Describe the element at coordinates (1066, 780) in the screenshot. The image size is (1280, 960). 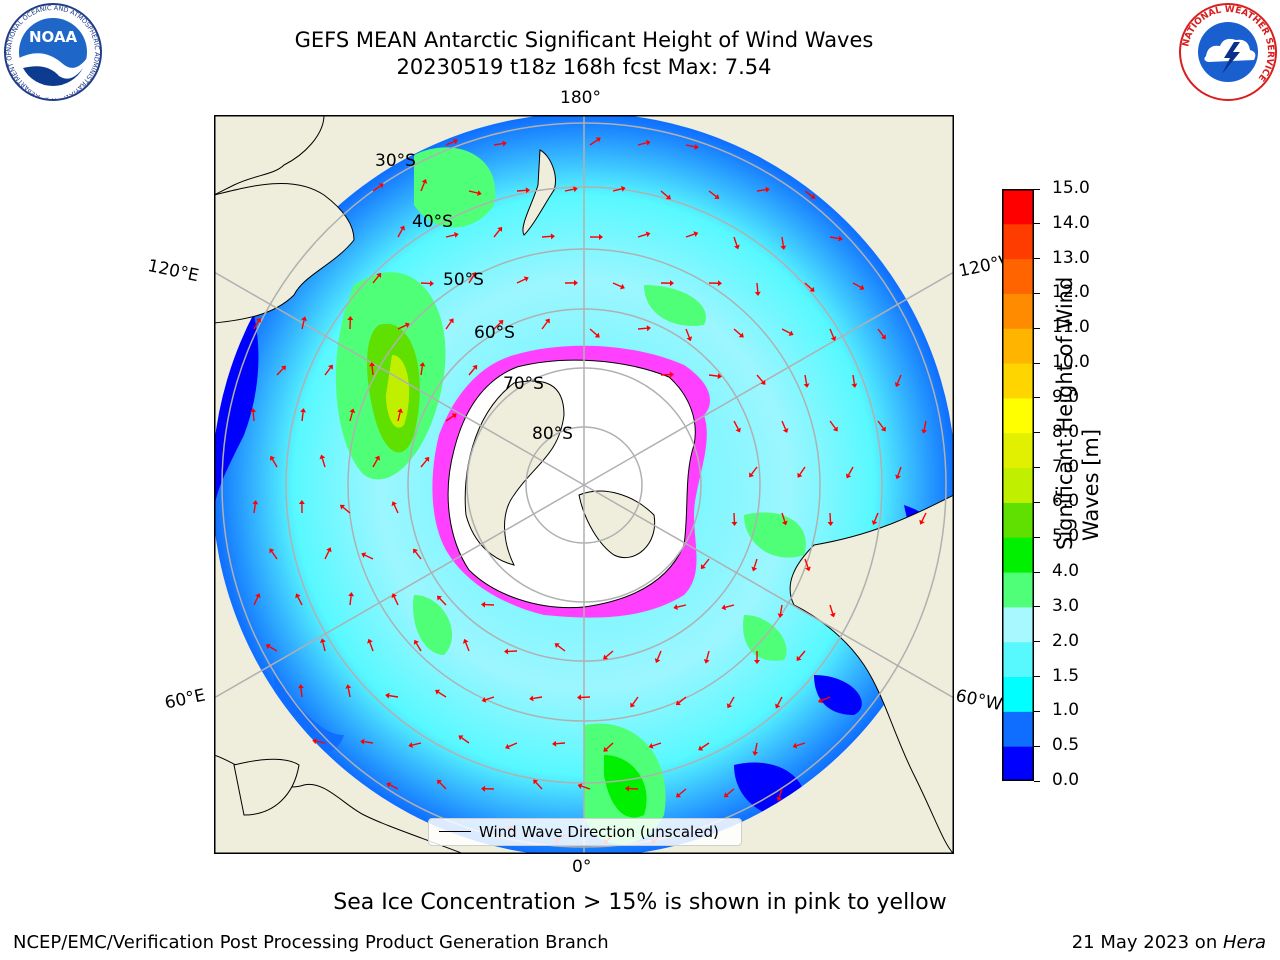
I see `colorbar-tick-label: 0.0` at that location.